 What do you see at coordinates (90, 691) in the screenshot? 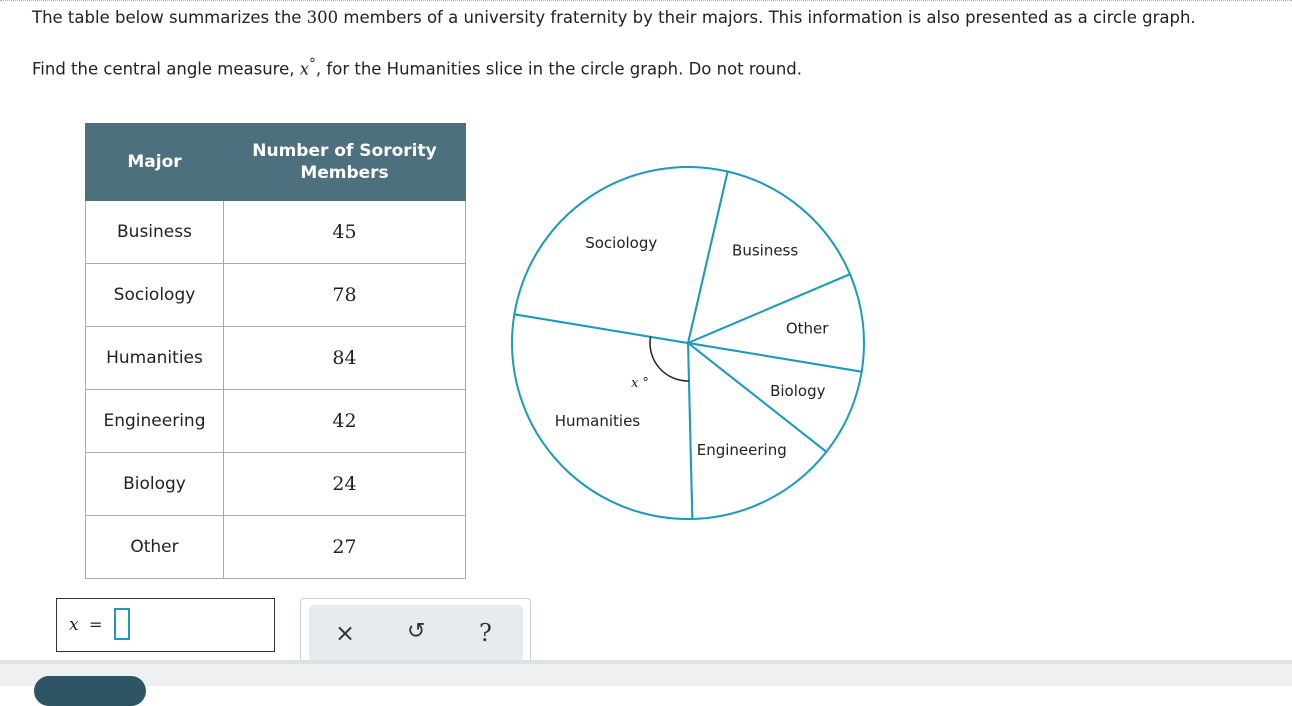
I see `submit-button` at bounding box center [90, 691].